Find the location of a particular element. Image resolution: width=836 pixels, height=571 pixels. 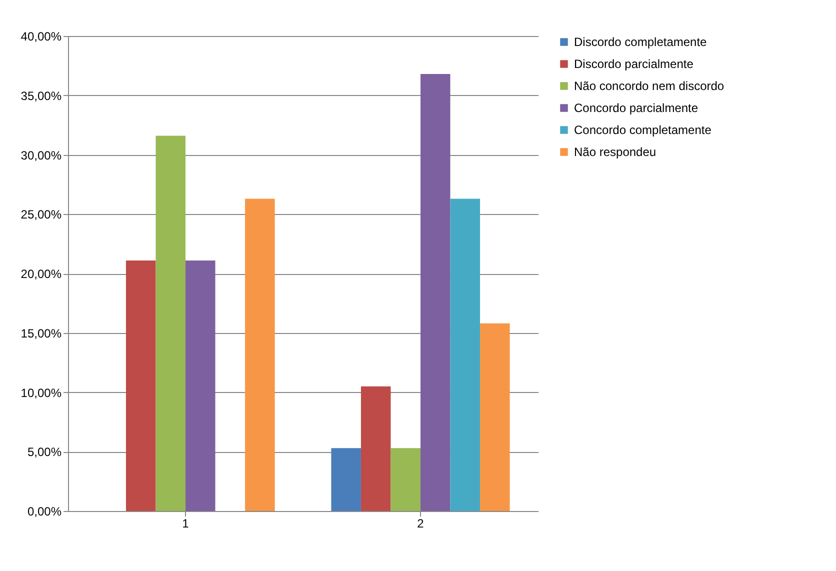

legend-label: Discordo completamente is located at coordinates (641, 42).